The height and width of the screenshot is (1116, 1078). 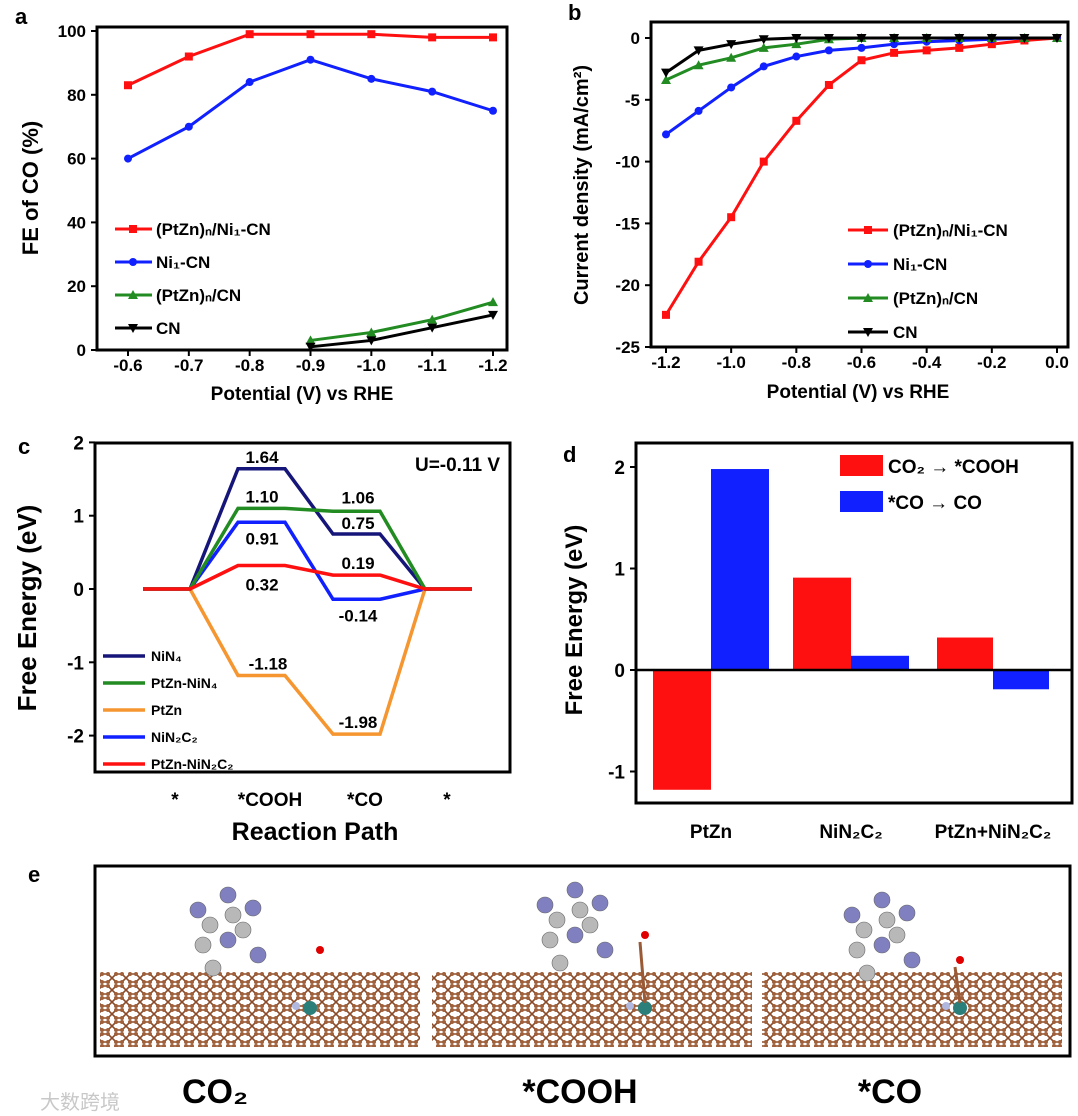 I want to click on y-axis-label-b: Current density (mA/cm²), so click(x=582, y=185).